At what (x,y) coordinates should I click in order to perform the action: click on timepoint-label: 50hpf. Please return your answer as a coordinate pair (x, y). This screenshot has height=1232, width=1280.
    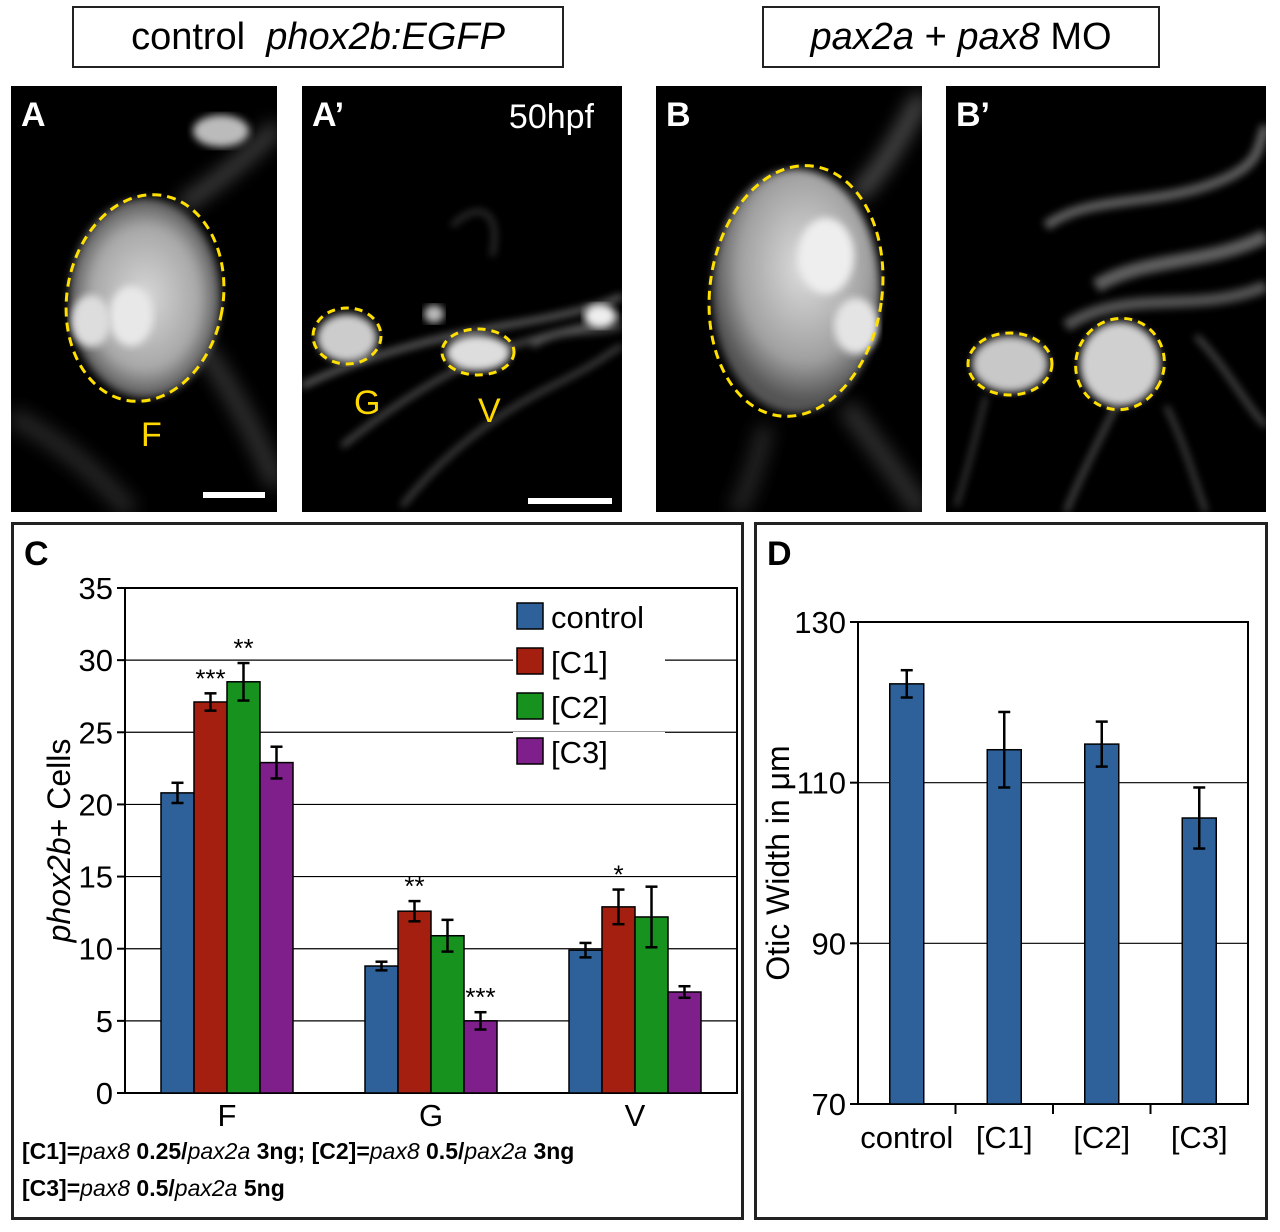
    Looking at the image, I should click on (551, 117).